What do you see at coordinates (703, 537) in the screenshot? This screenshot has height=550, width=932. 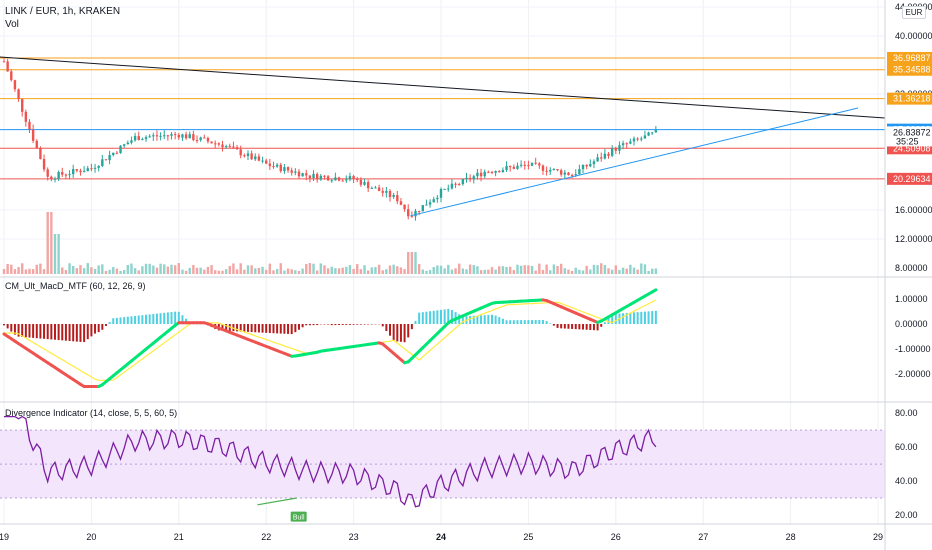 I see `time-axis-label: 27` at bounding box center [703, 537].